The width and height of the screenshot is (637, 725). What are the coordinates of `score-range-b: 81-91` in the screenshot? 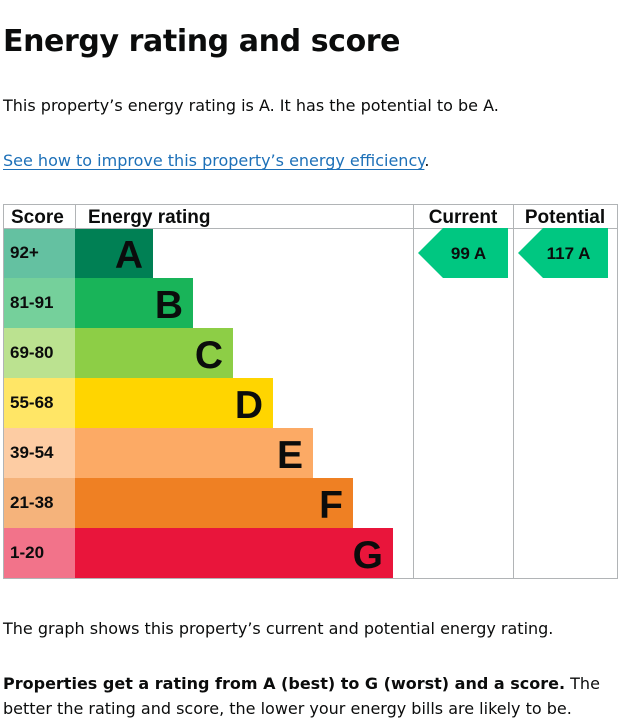 It's located at (31, 302).